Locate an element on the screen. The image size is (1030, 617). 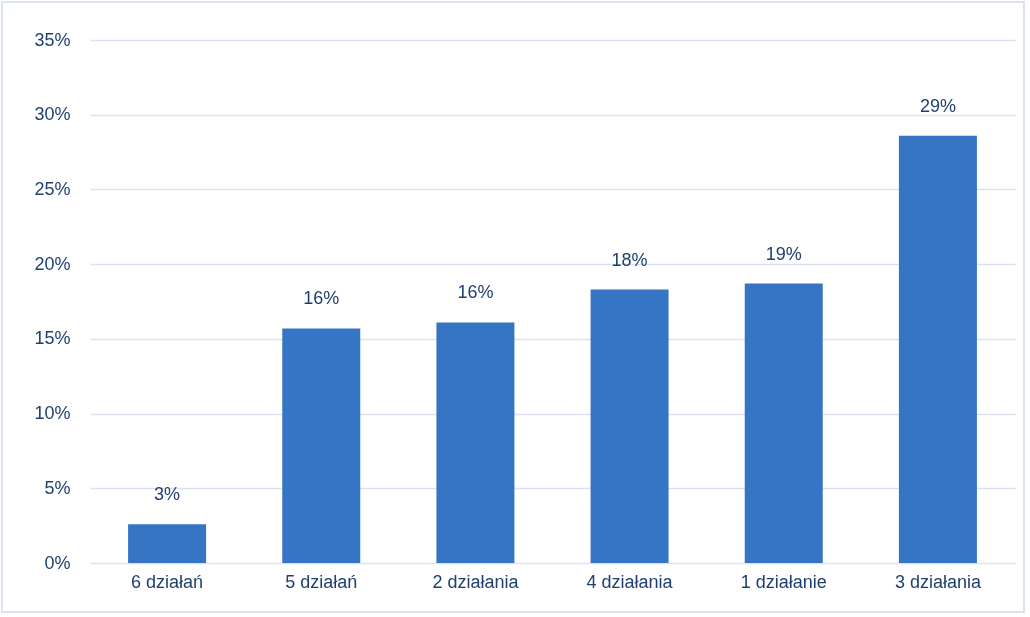
y-tick-label: 30% is located at coordinates (52, 114).